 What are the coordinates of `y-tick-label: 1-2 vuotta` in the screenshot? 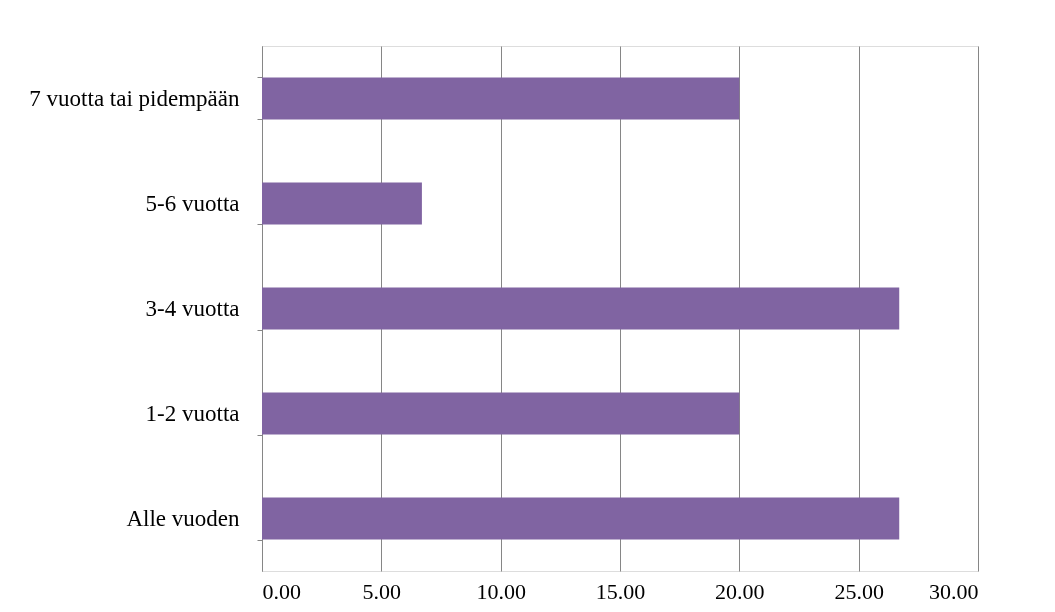 It's located at (192, 413).